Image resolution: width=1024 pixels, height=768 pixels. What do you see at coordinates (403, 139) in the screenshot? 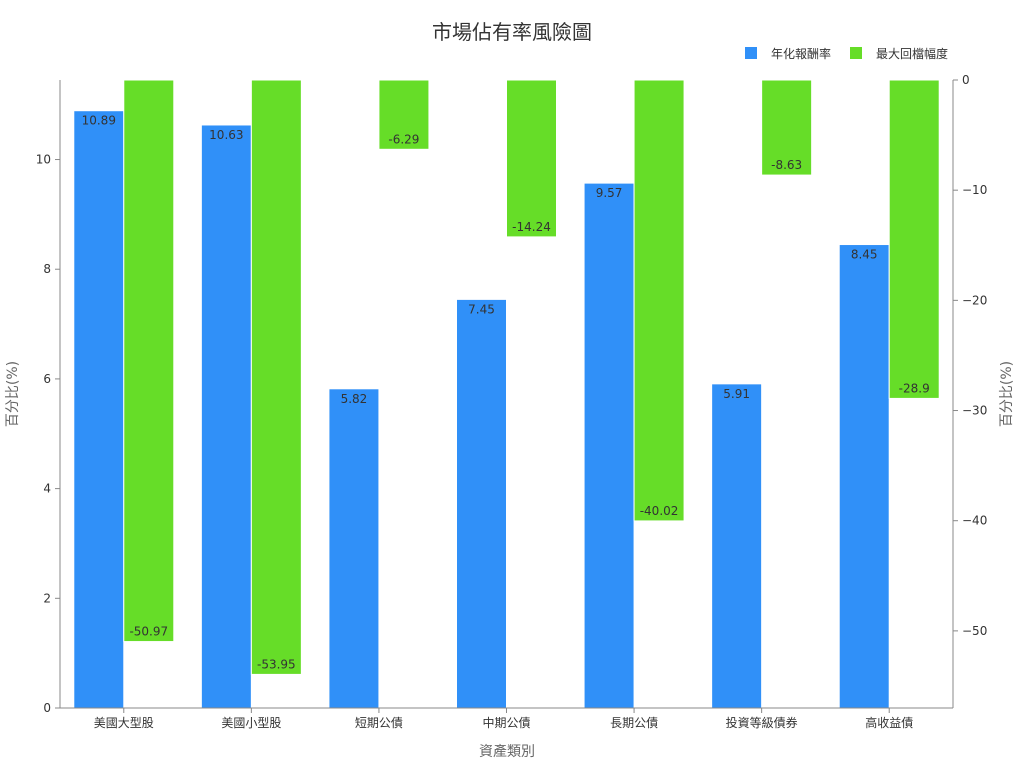
I see `data-label-drawdown: -6.29` at bounding box center [403, 139].